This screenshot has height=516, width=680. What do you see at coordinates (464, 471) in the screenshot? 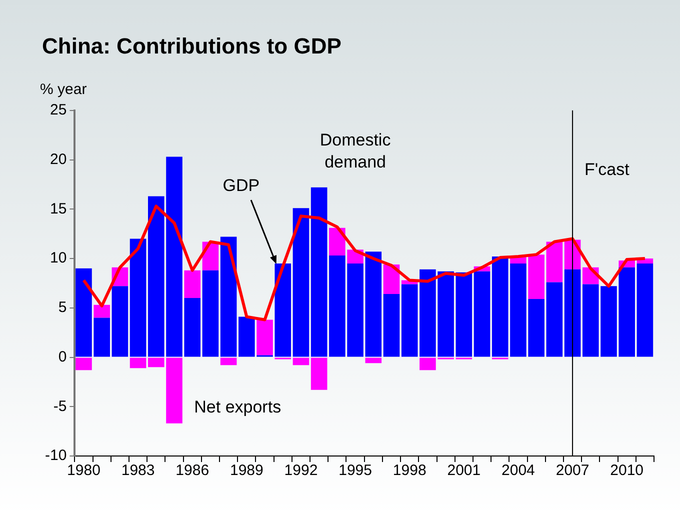
I see `x-tick-label: 2001` at bounding box center [464, 471].